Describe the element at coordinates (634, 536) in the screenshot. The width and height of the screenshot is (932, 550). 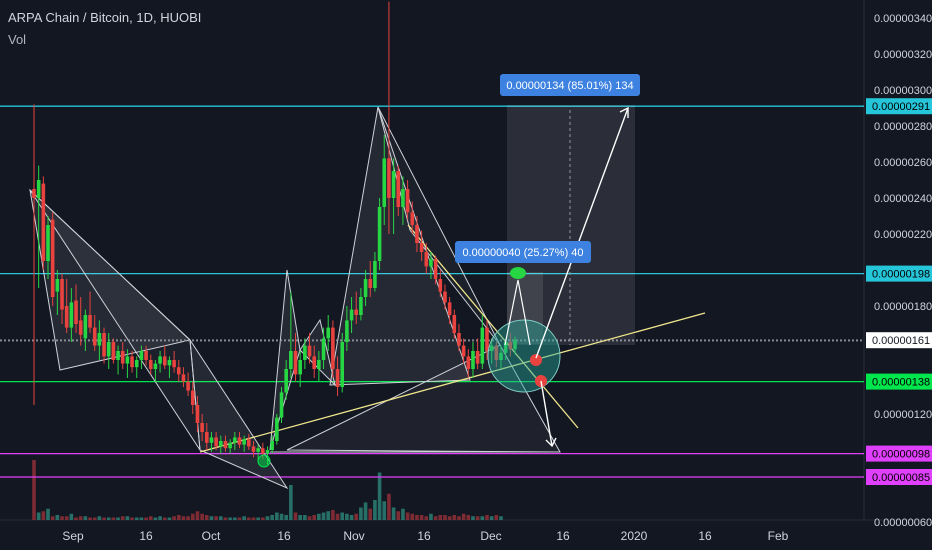
I see `time-tick-label: 2020` at that location.